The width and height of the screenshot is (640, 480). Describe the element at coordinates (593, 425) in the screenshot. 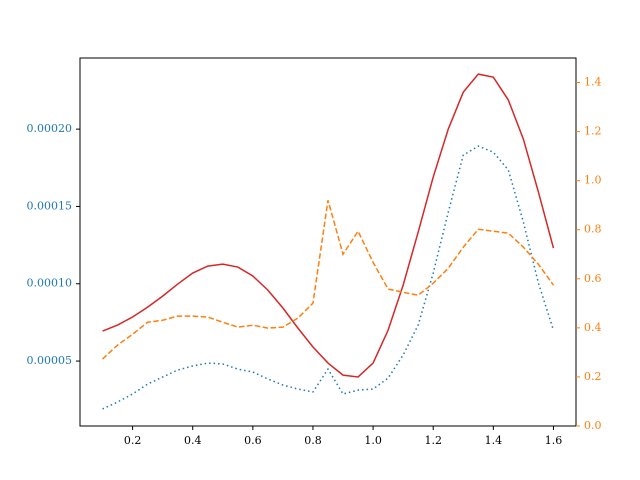

I see `y2-tick-label: 0.0` at that location.